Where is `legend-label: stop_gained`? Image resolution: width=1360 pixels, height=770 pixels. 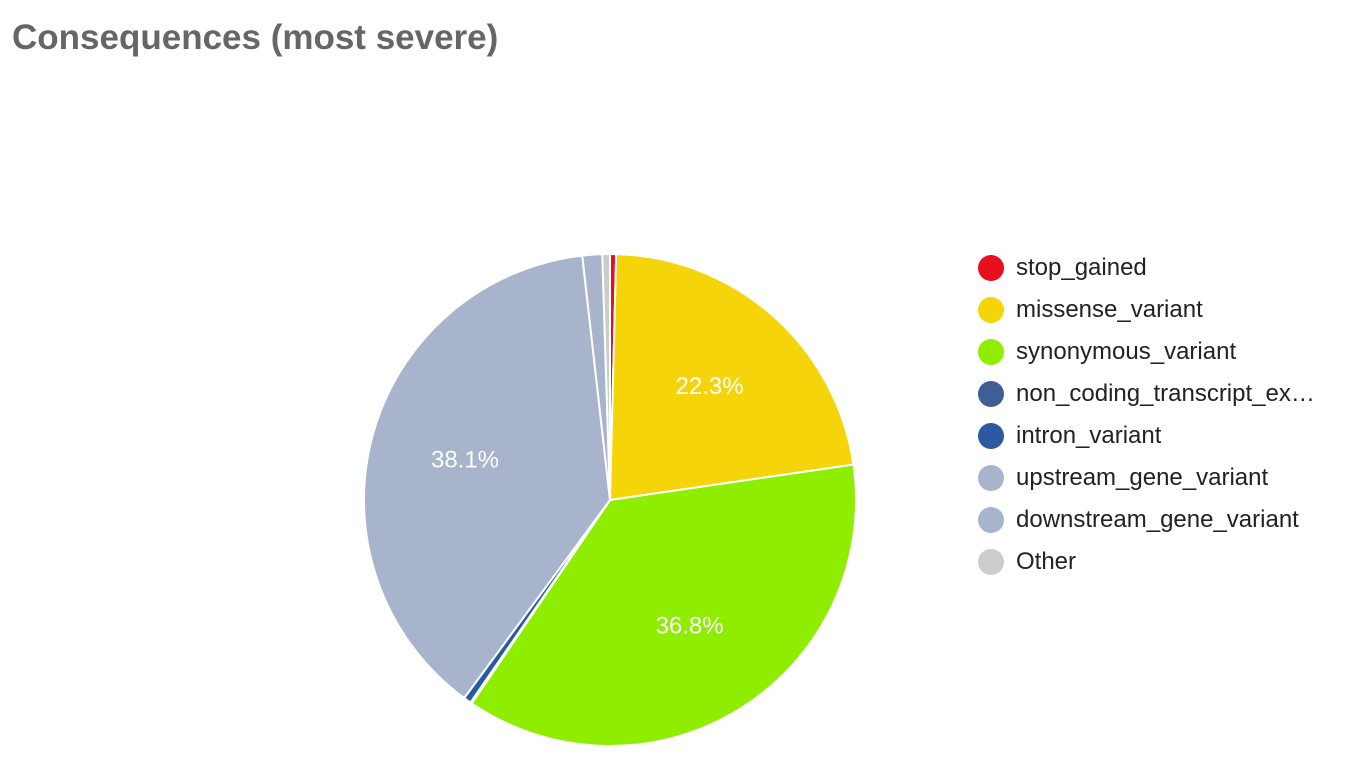
legend-label: stop_gained is located at coordinates (1081, 267).